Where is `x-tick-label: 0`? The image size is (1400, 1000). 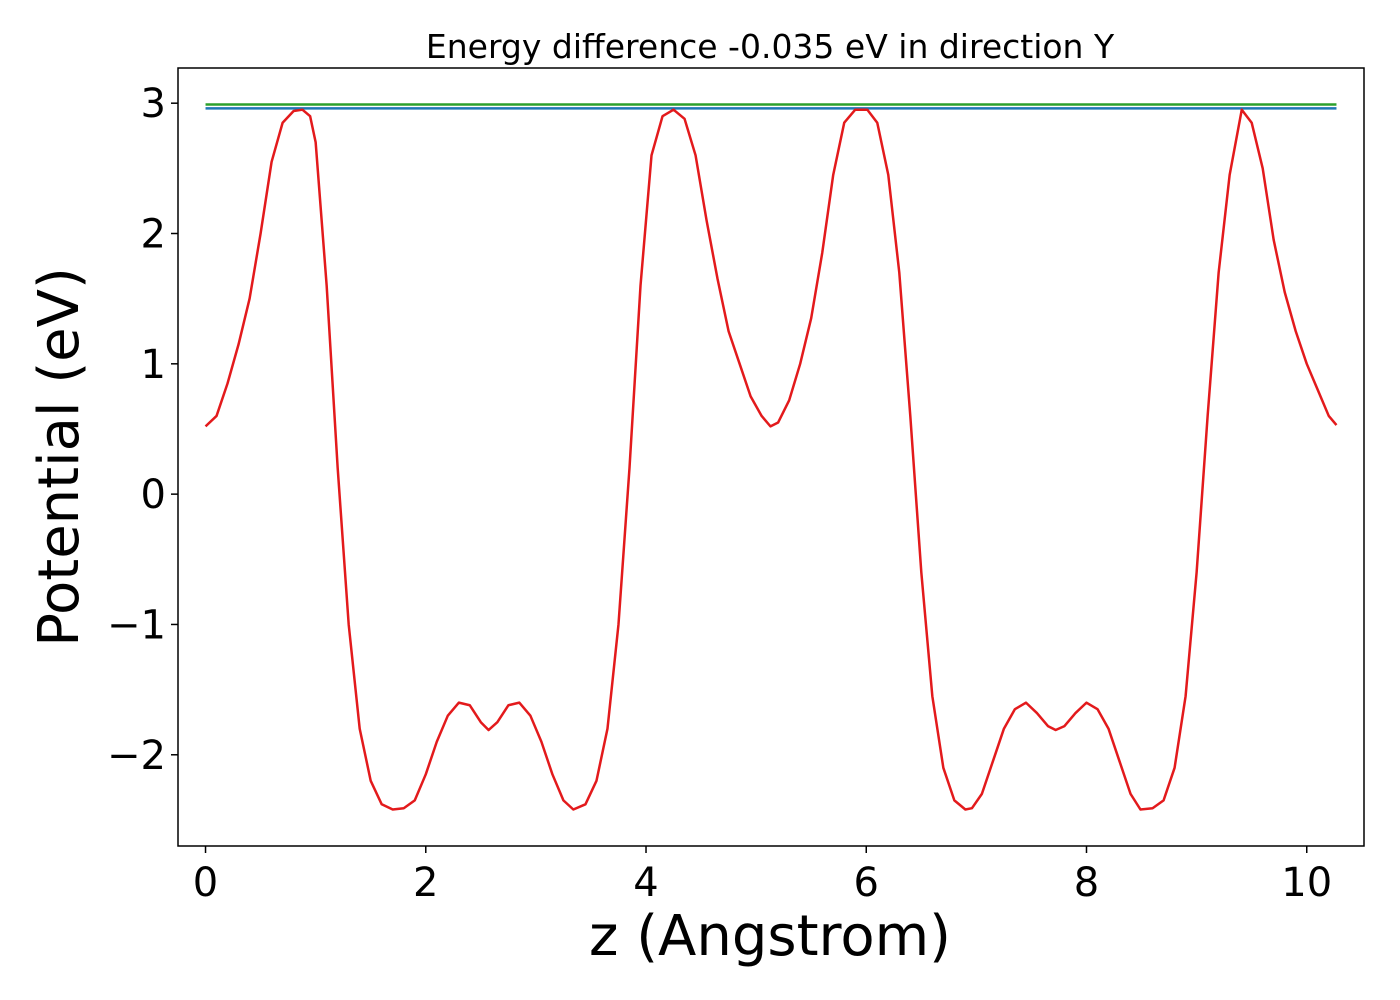
x-tick-label: 0 is located at coordinates (205, 883).